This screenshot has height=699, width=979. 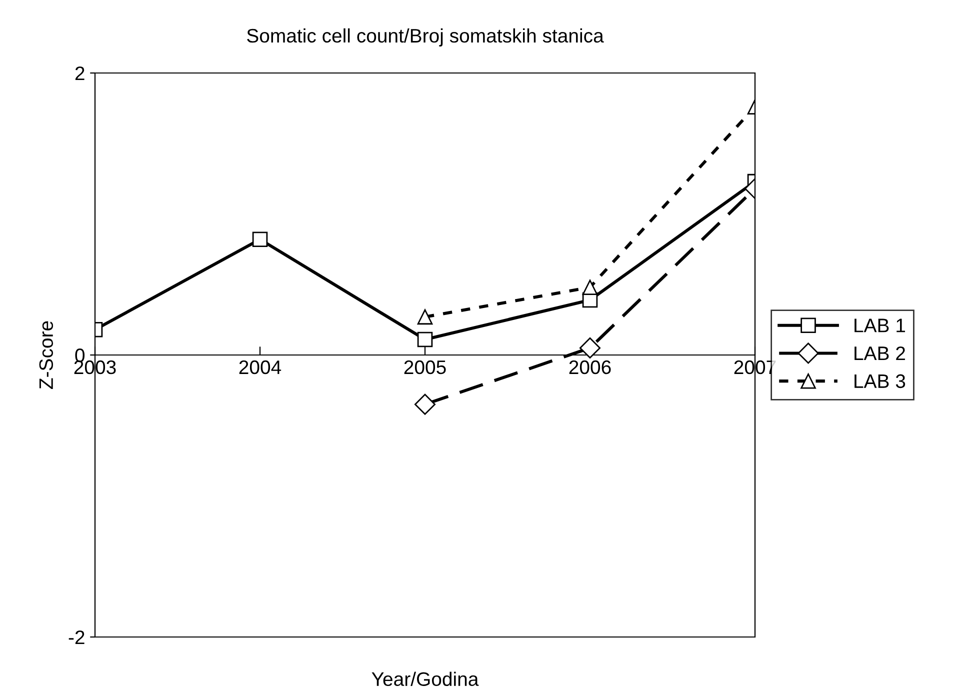 What do you see at coordinates (425, 367) in the screenshot?
I see `x-tick-label: 2005` at bounding box center [425, 367].